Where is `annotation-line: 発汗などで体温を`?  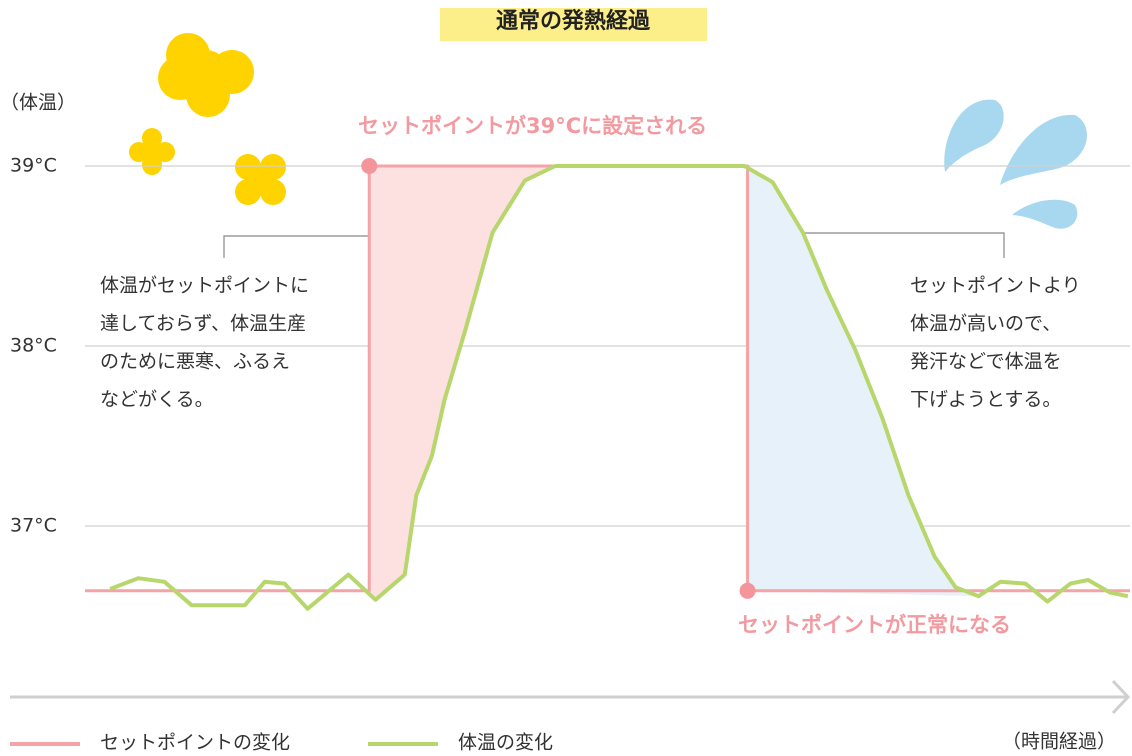
annotation-line: 発汗などで体温を is located at coordinates (986, 362).